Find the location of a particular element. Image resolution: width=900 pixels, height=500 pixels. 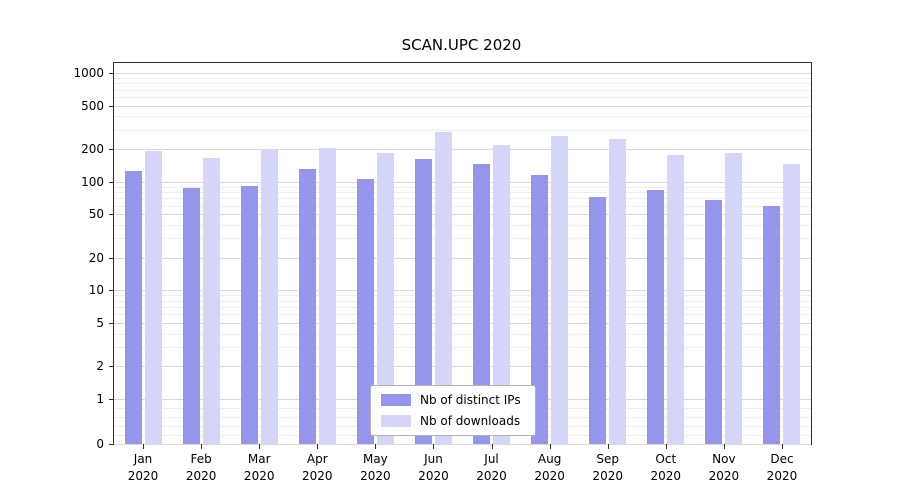

x-tick-label: Dec 2020 is located at coordinates (782, 467).